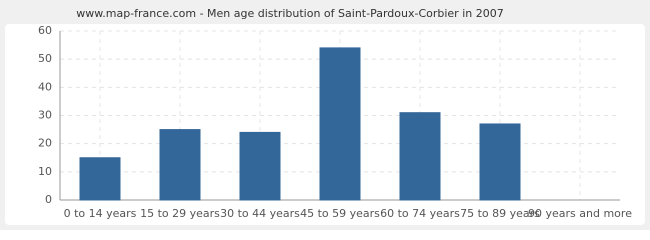 The image size is (650, 240). I want to click on x-tick-label: 90 years and more, so click(580, 213).